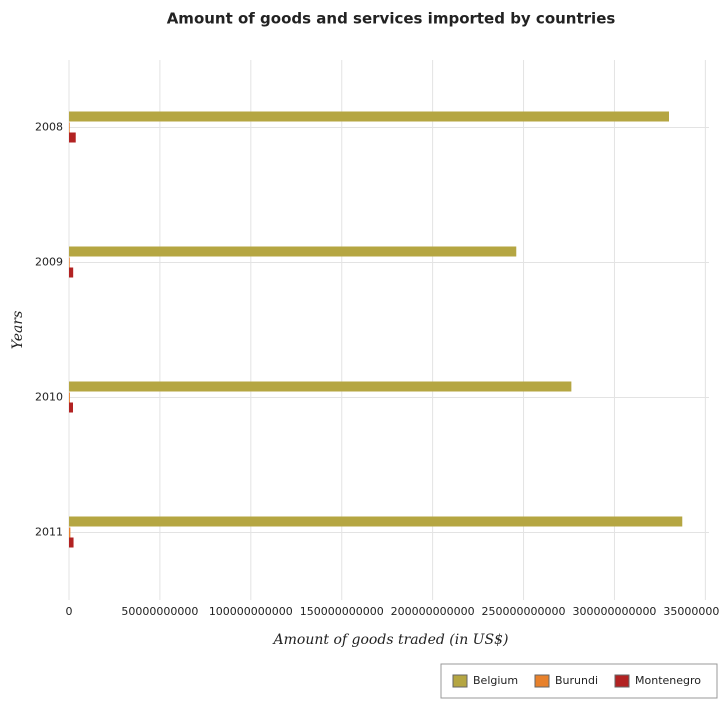 This screenshot has width=719, height=704. Describe the element at coordinates (495, 680) in the screenshot. I see `legend-label: Belgium` at that location.